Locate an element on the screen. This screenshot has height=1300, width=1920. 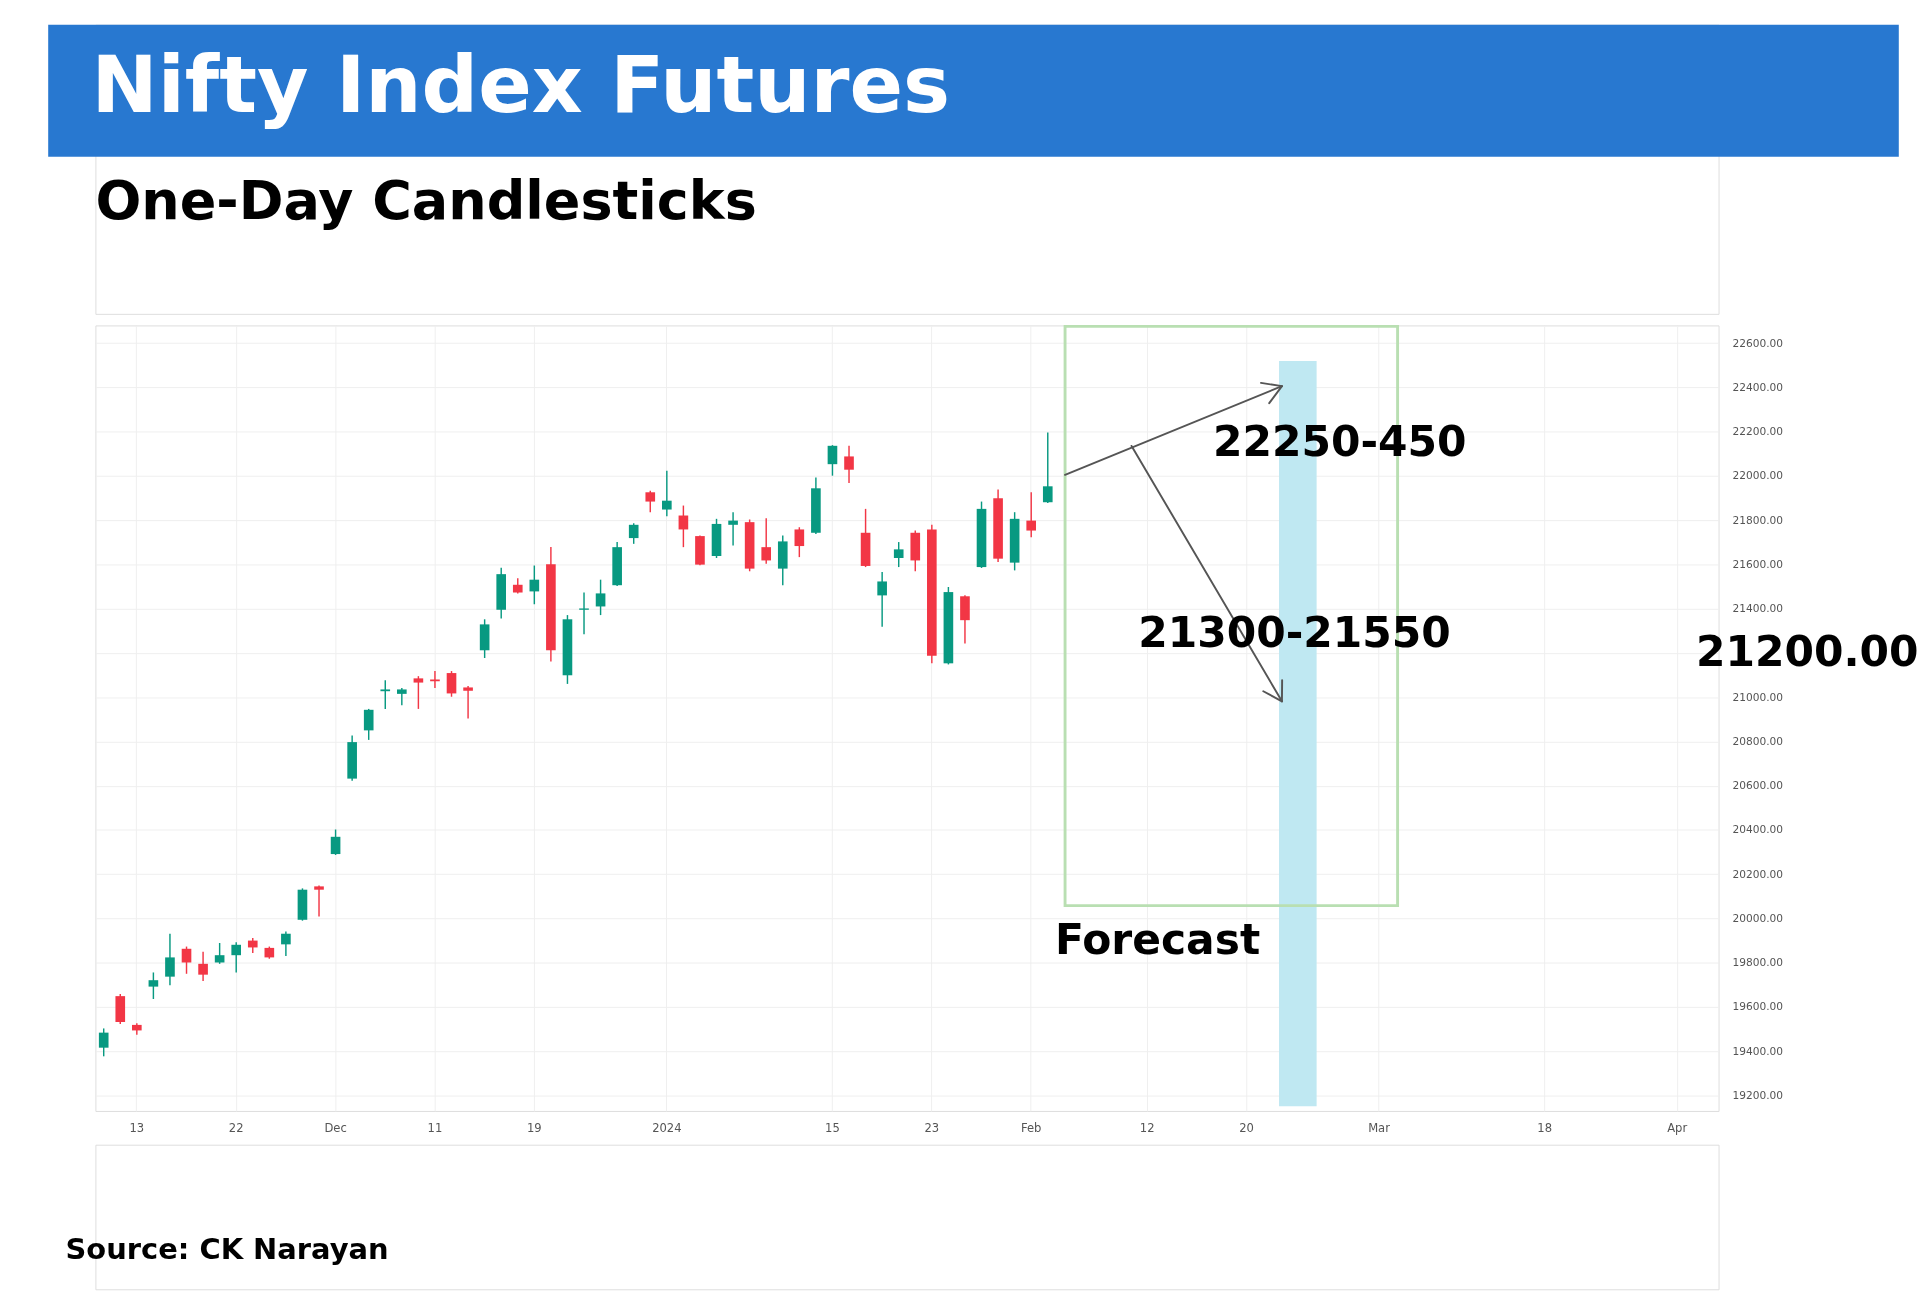
annotation: Forecast is located at coordinates (1157, 939).